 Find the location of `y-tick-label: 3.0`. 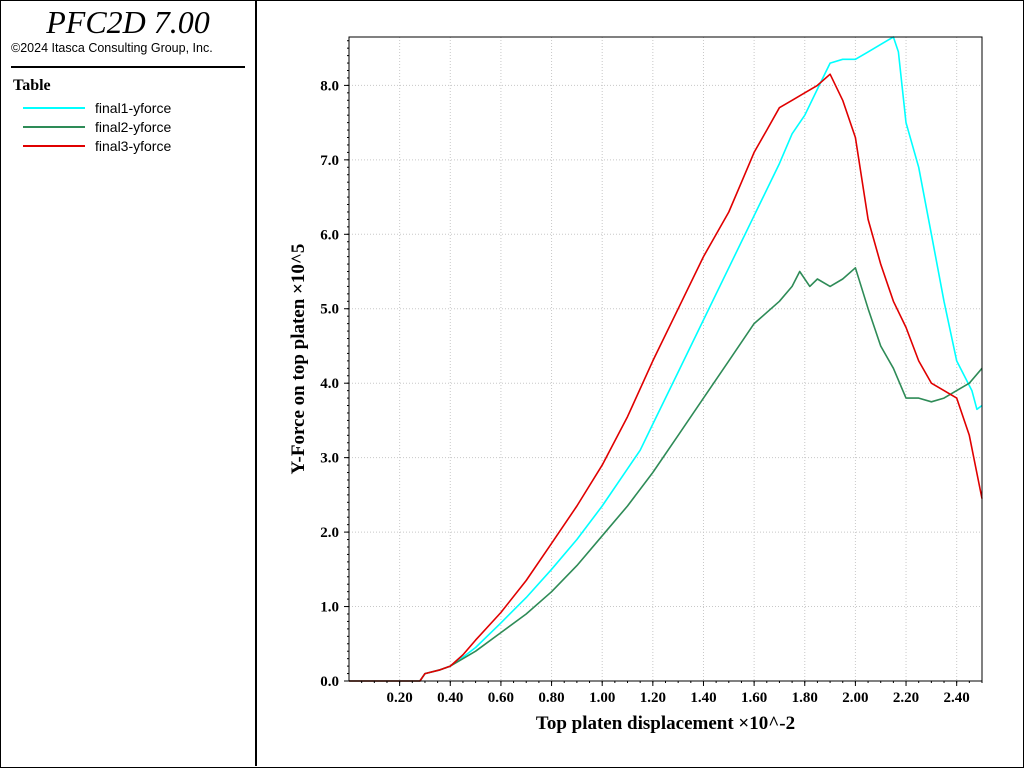

y-tick-label: 3.0 is located at coordinates (329, 459).